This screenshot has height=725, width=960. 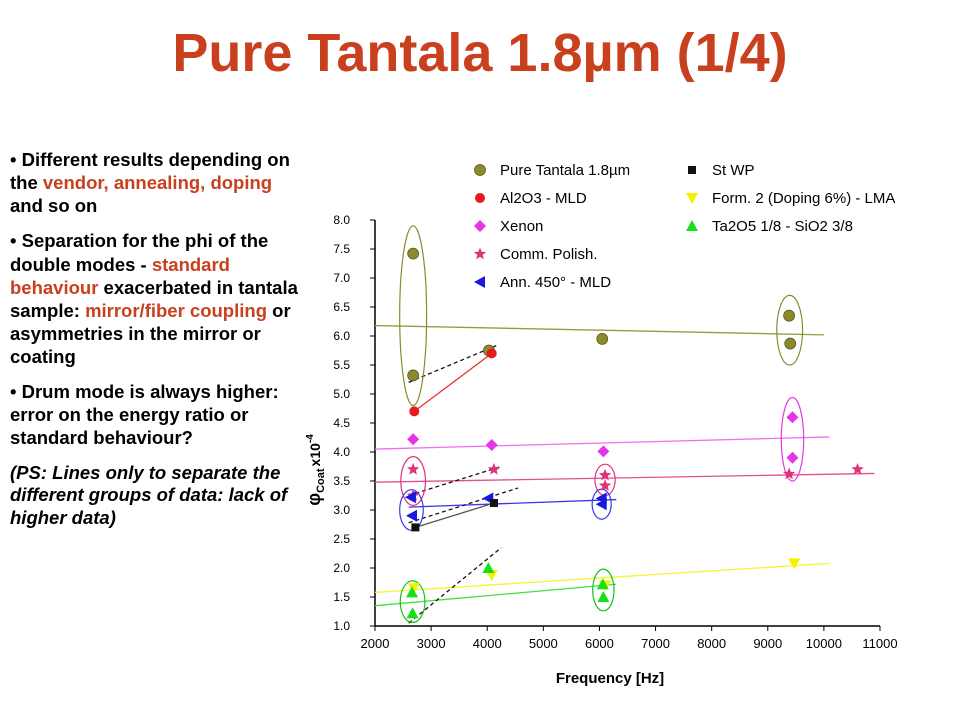 I want to click on x-tick-label: 3000, so click(x=431, y=643).